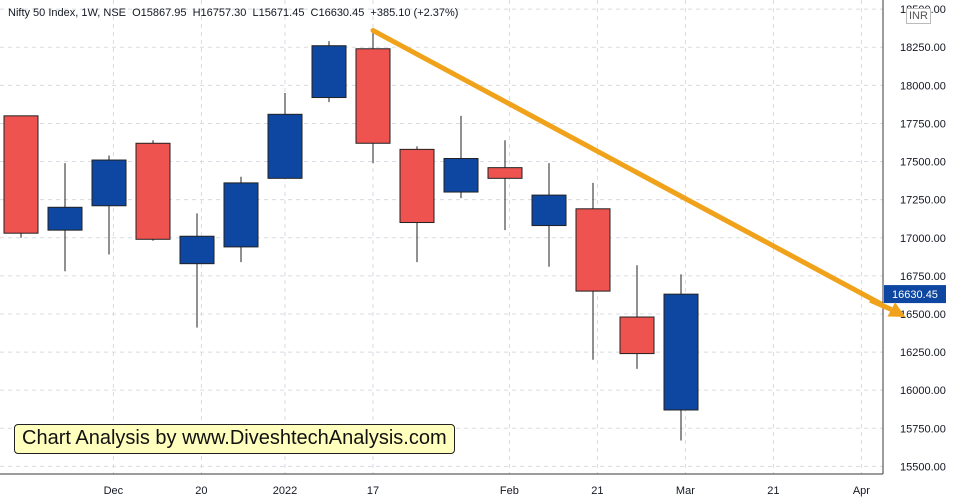 This screenshot has height=504, width=963. I want to click on time-axis-labels: Dec 20 2022 17 Feb 21 Mar 21 Apr, so click(487, 491).